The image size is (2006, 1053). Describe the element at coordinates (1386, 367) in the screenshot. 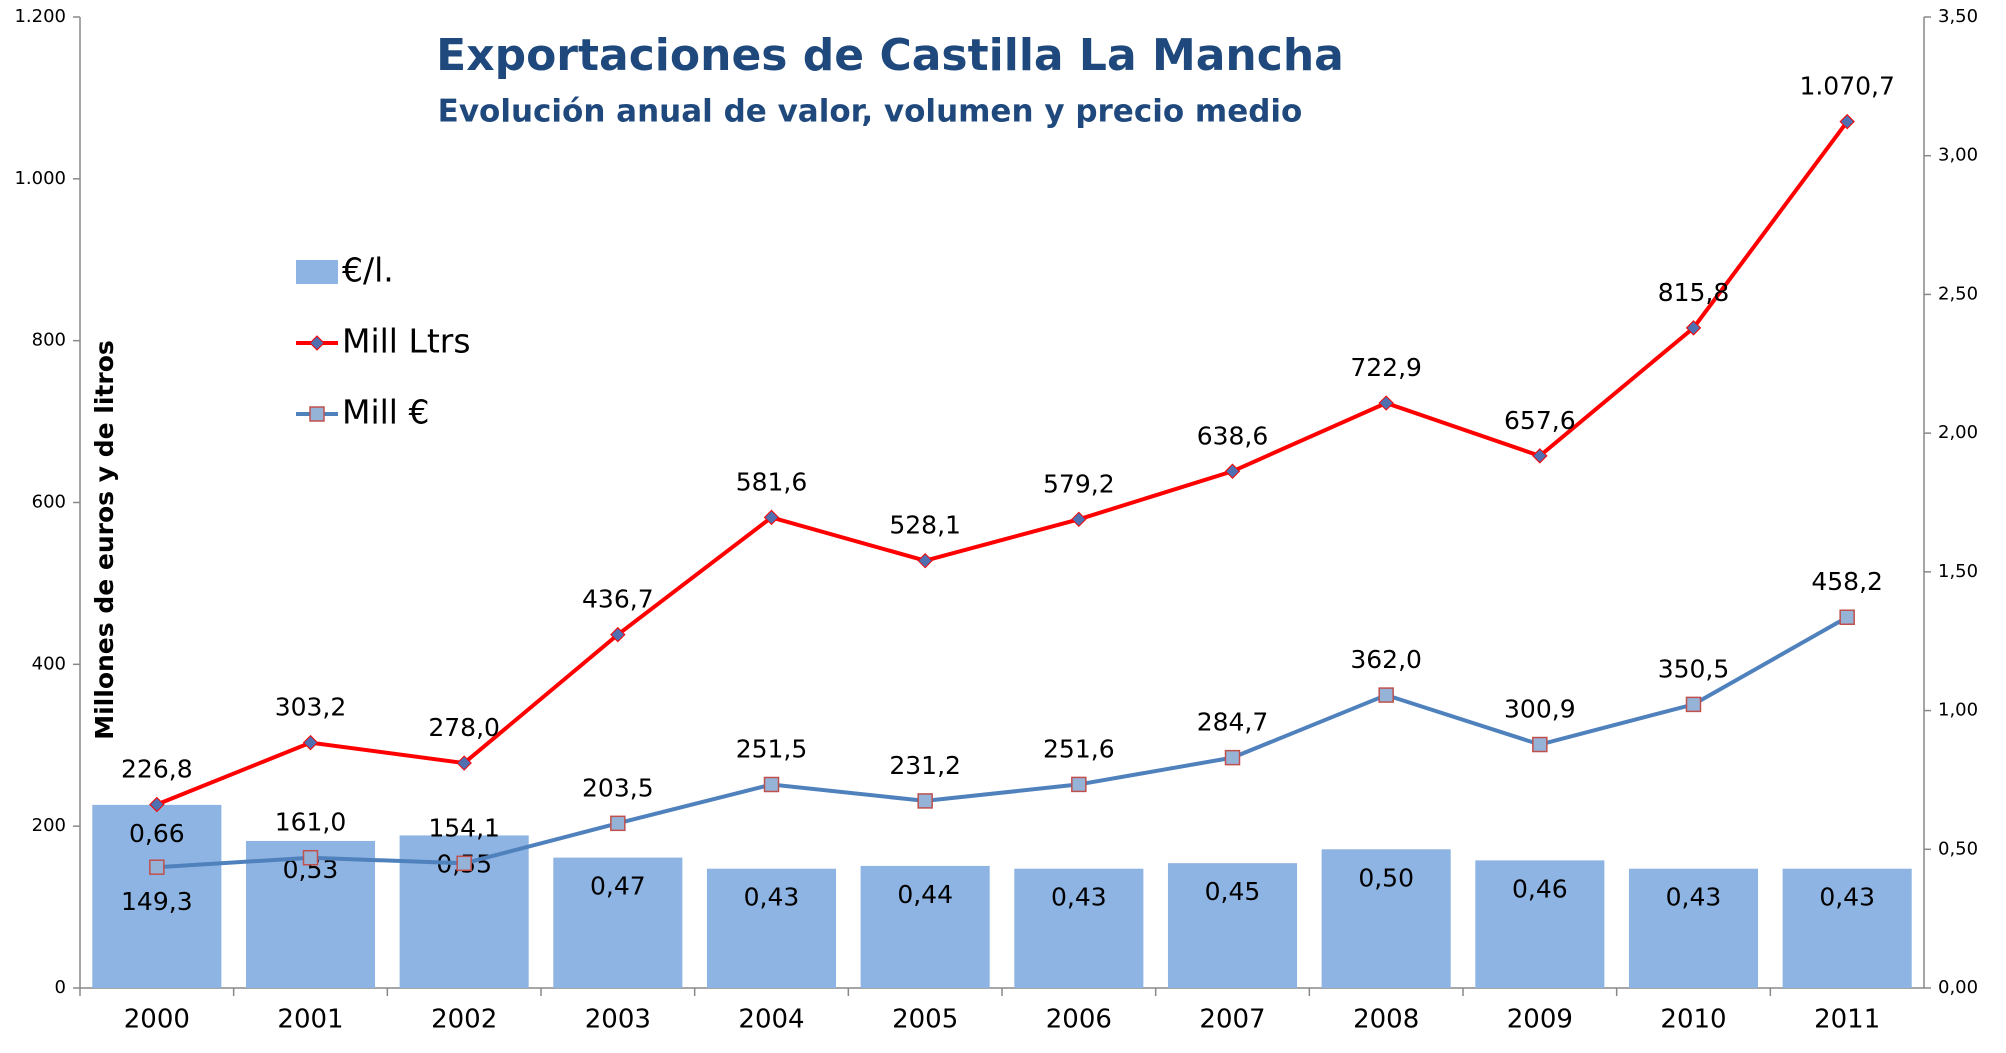

I see `data-label: 722,9` at that location.